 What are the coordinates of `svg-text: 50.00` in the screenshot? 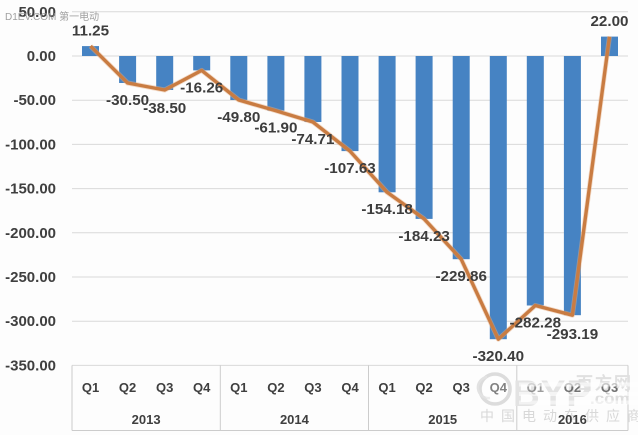 It's located at (37, 12).